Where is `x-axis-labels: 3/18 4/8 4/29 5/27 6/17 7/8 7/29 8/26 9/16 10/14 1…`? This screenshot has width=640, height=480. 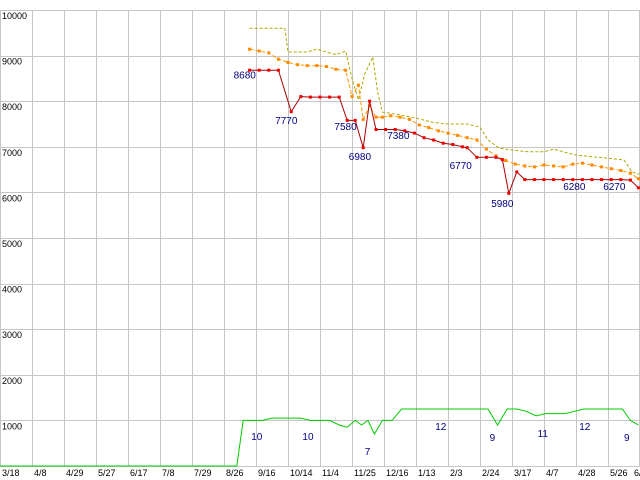
x-axis-labels: 3/18 4/8 4/29 5/27 6/17 7/8 7/29 8/26 9/16 10/14 1… is located at coordinates (321, 473).